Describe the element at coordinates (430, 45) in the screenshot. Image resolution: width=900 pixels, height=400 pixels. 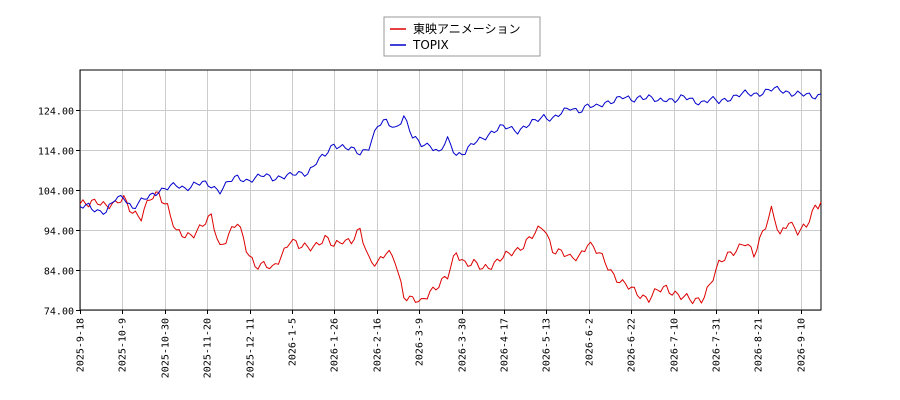
I see `legend-label-series-2: TOPIX` at that location.